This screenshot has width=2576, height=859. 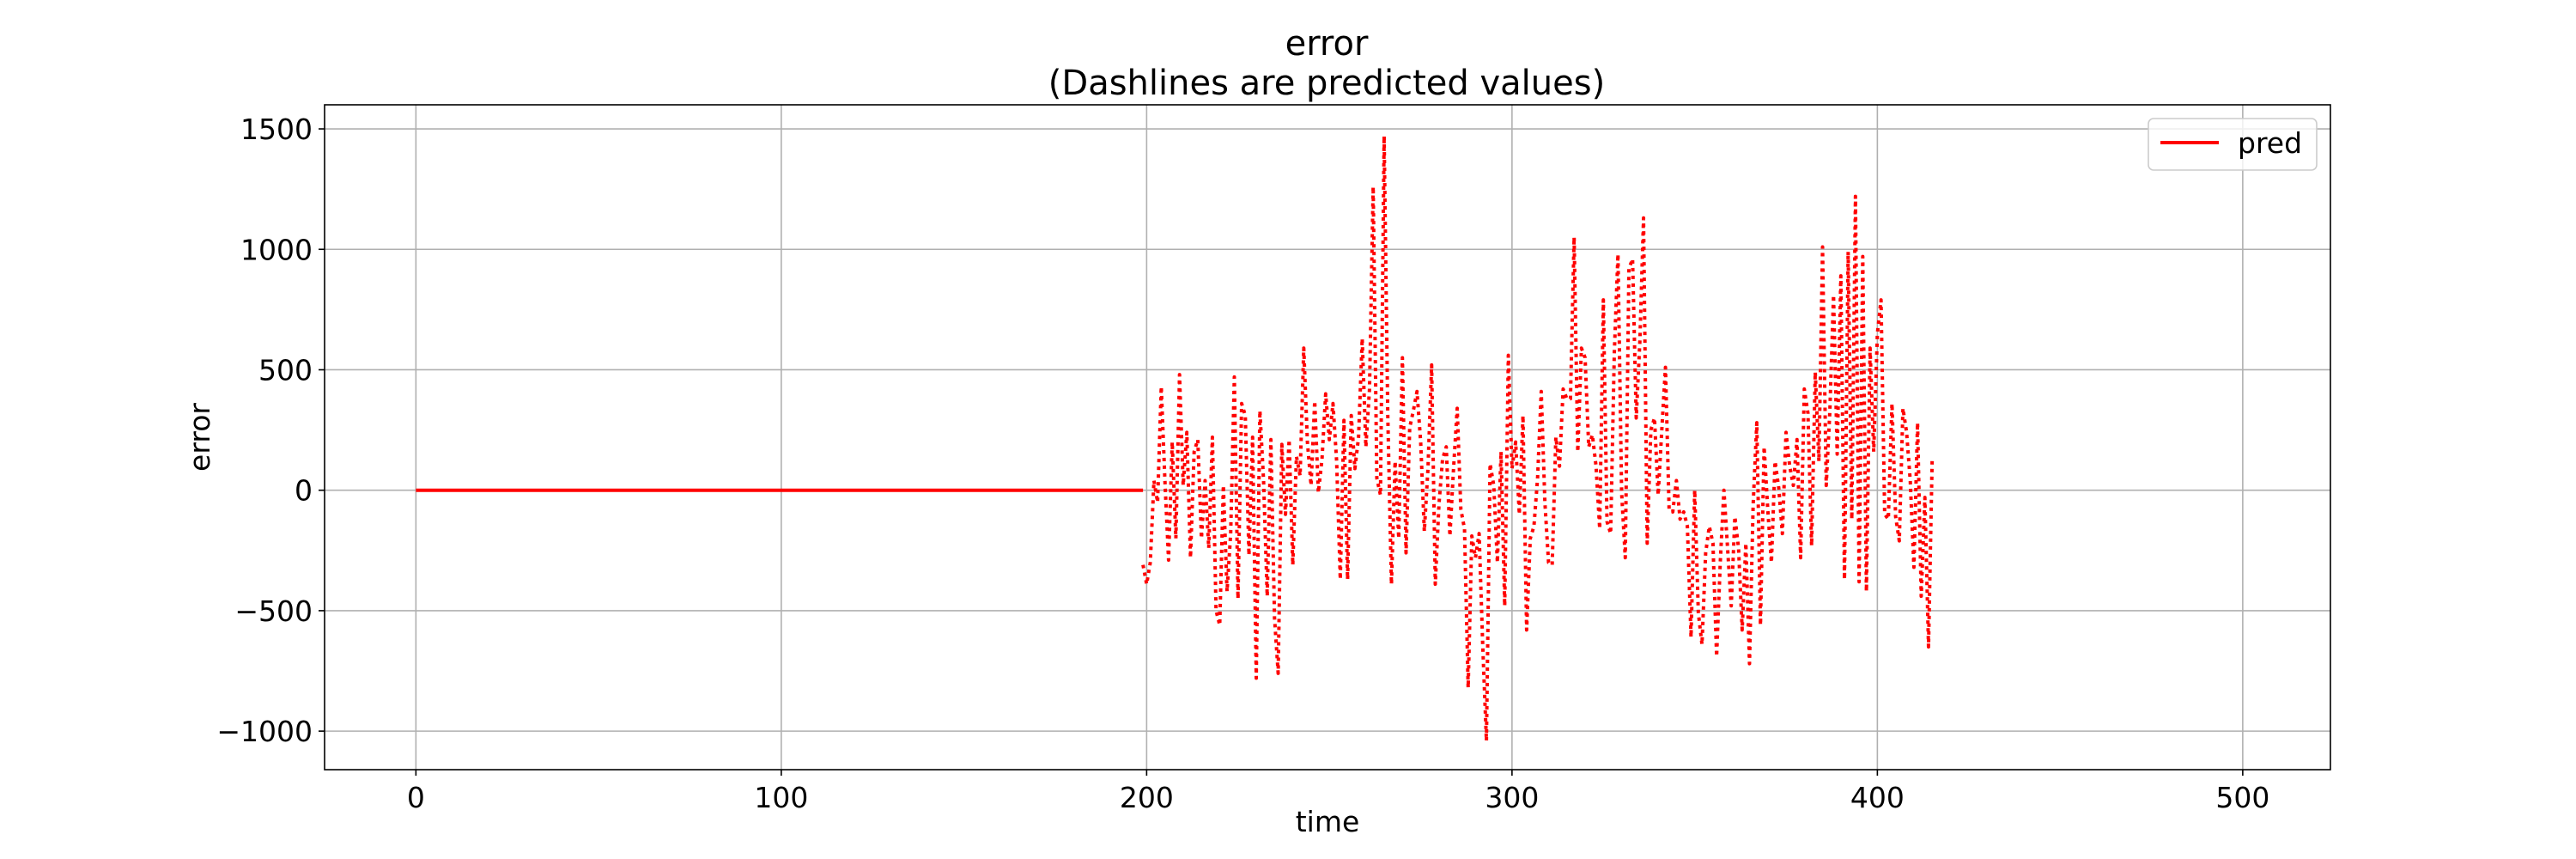 What do you see at coordinates (1338, 792) in the screenshot?
I see `x-axis-ticks: 0 100 200 300 400 500` at bounding box center [1338, 792].